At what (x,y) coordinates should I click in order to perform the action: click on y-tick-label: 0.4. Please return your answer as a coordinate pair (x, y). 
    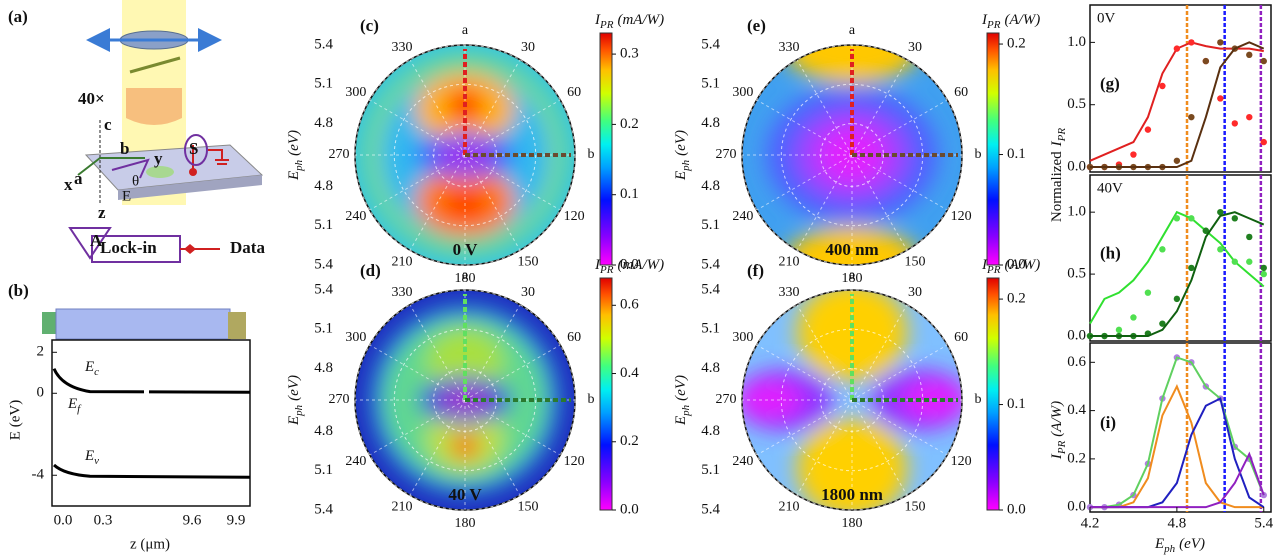
    Looking at the image, I should click on (1076, 410).